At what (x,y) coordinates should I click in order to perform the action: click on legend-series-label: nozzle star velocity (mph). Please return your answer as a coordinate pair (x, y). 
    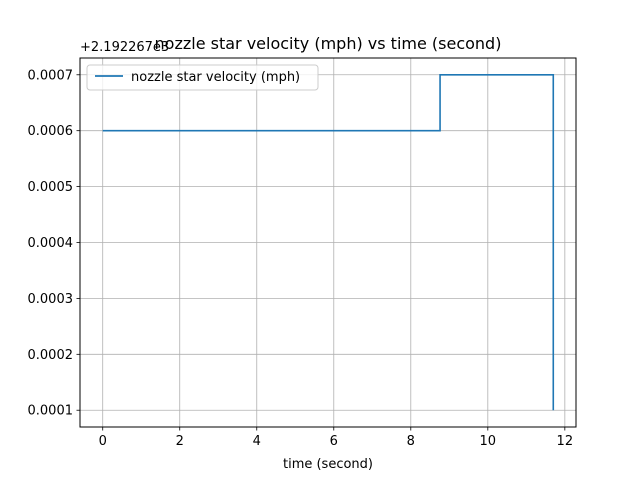
    Looking at the image, I should click on (215, 77).